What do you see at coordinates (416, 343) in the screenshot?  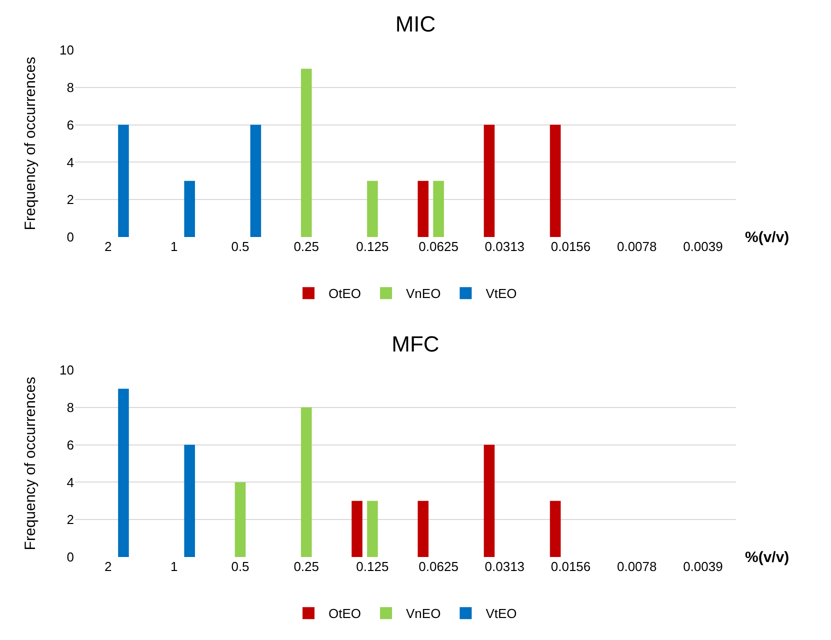 I see `chart-title: MFC` at bounding box center [416, 343].